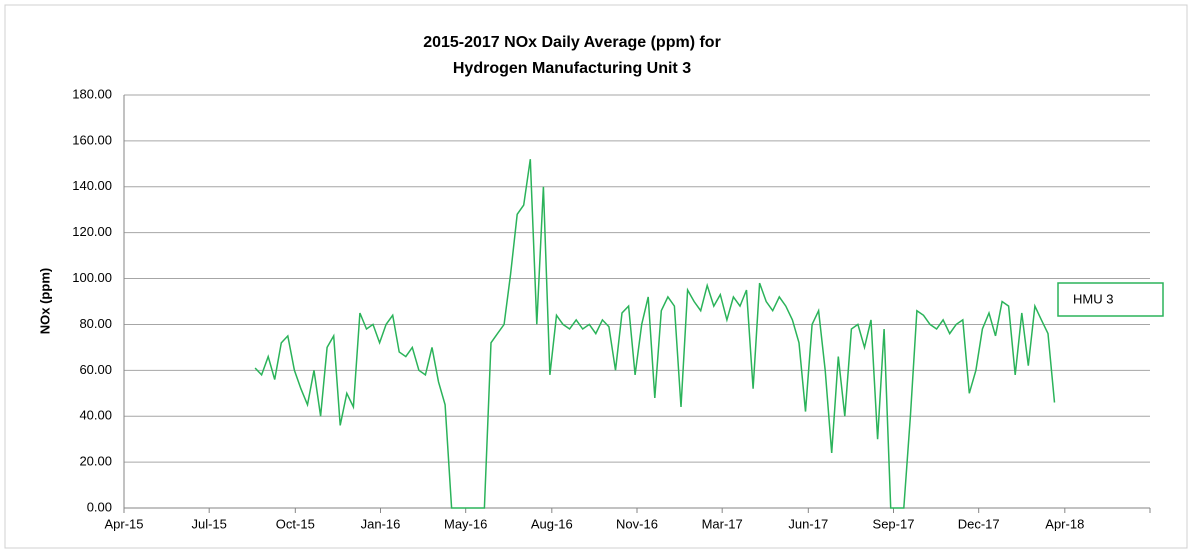  What do you see at coordinates (95, 369) in the screenshot?
I see `y-tick-label: 60.00` at bounding box center [95, 369].